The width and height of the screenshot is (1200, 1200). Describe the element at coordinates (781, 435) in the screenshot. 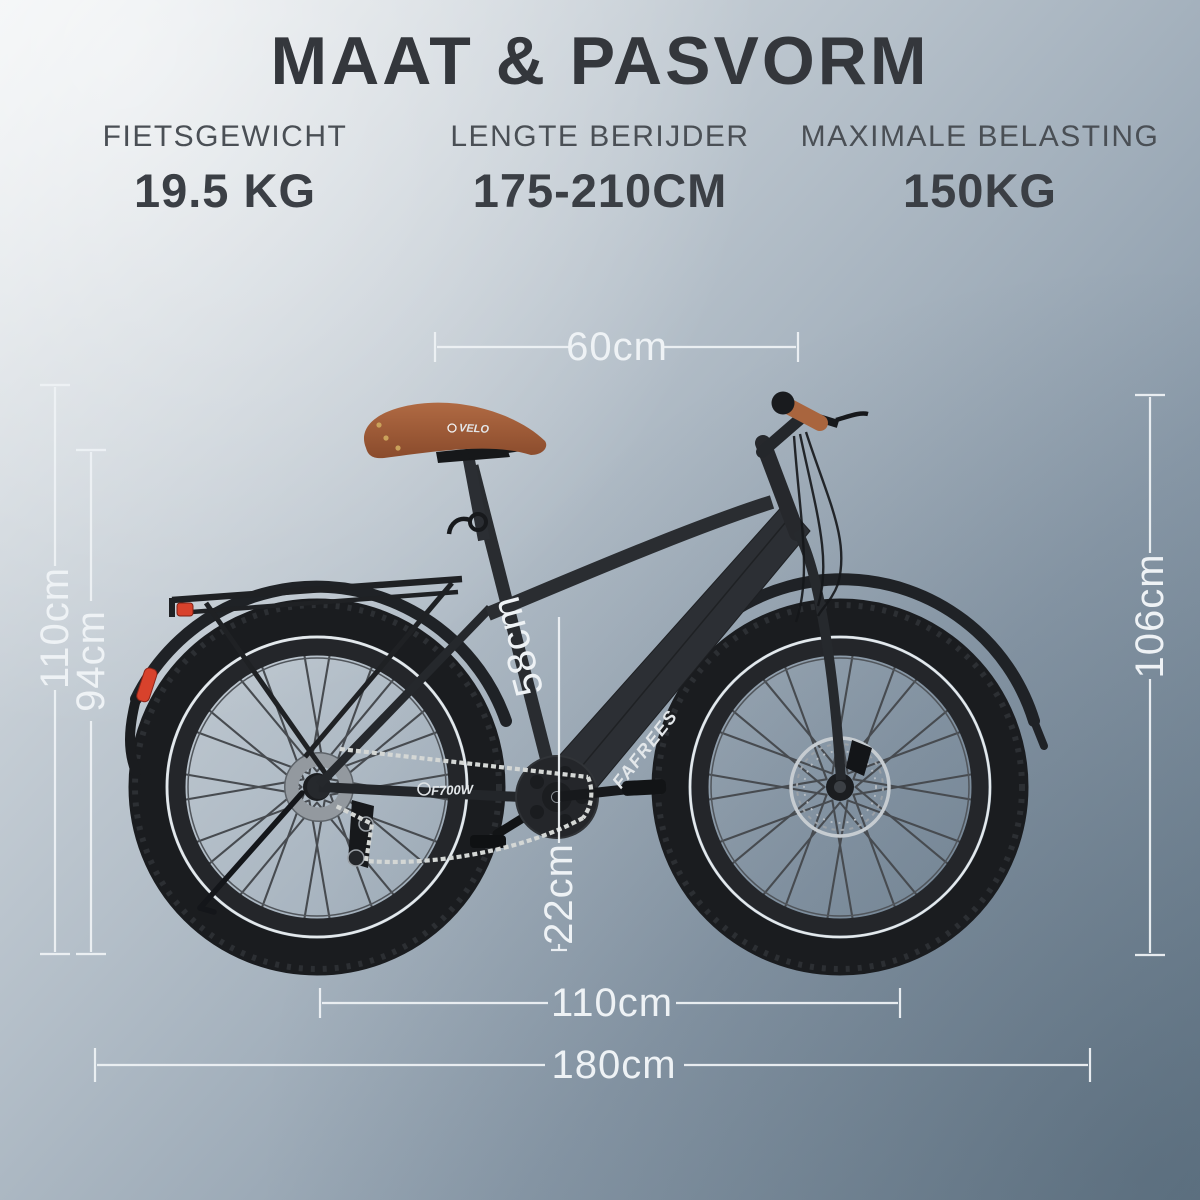

I see `stem` at that location.